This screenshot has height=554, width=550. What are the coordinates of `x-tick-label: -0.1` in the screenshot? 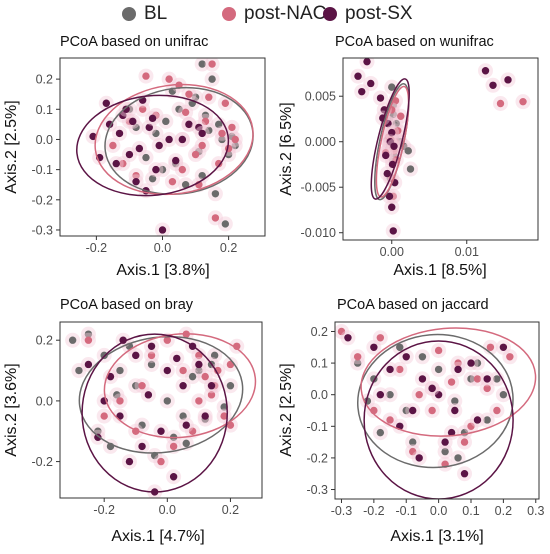 It's located at (406, 511).